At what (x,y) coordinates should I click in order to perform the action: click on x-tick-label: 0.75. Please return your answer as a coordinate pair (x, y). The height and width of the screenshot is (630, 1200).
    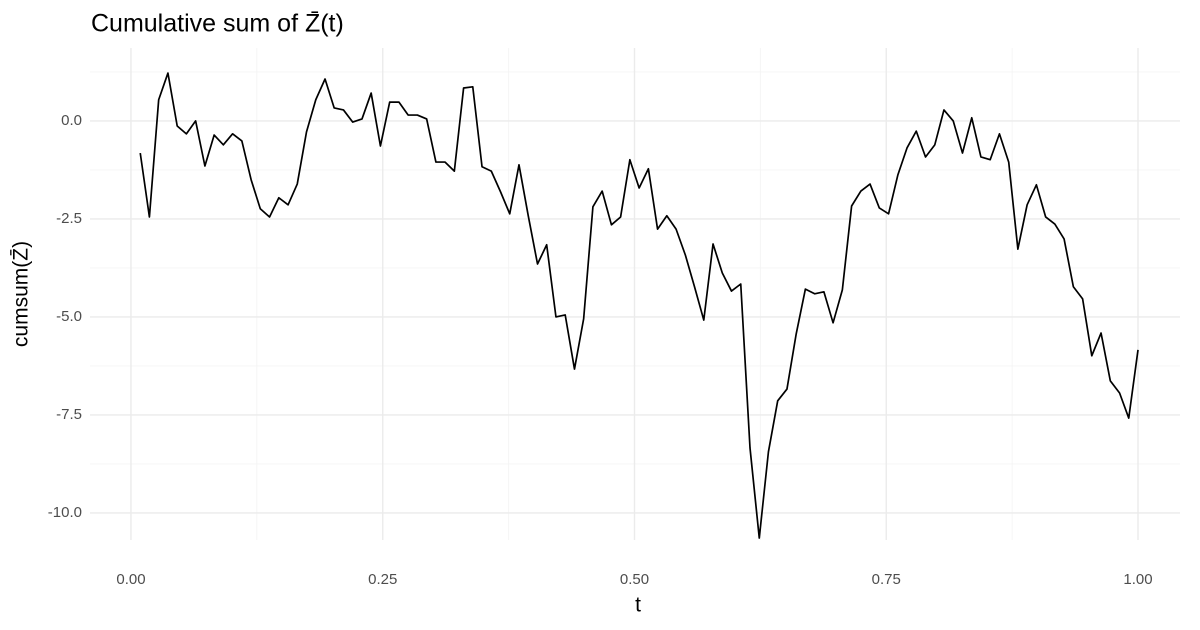
    Looking at the image, I should click on (886, 579).